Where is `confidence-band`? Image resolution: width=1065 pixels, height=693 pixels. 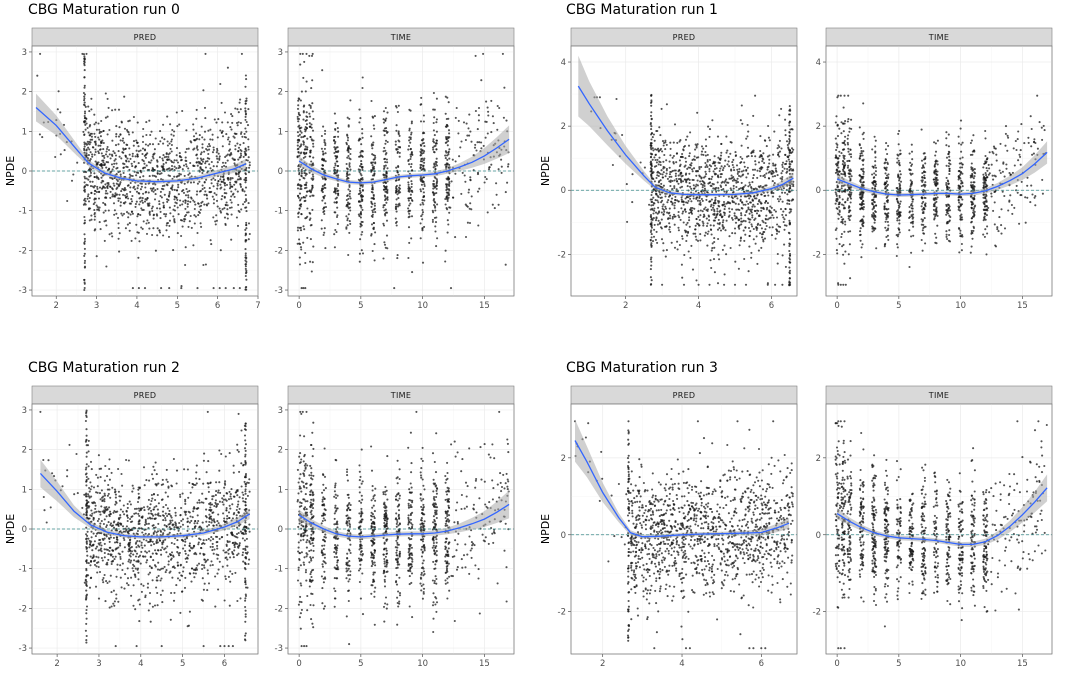 confidence-band is located at coordinates (404, 155).